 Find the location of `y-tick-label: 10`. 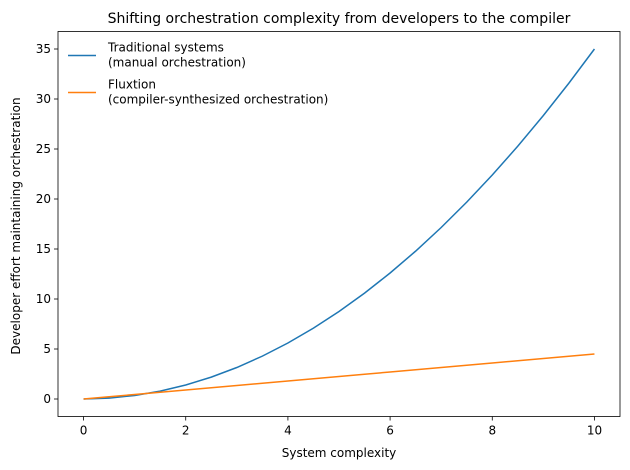

y-tick-label: 10 is located at coordinates (43, 299).